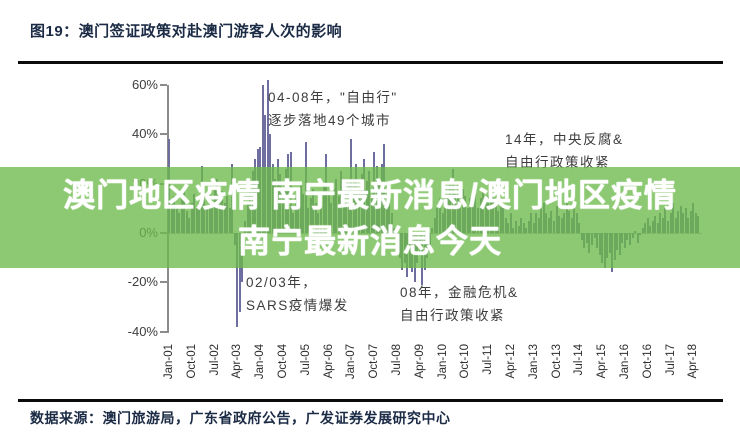 The image size is (740, 436). Describe the element at coordinates (260, 362) in the screenshot. I see `x-axis-tick-label: Jan-04` at that location.